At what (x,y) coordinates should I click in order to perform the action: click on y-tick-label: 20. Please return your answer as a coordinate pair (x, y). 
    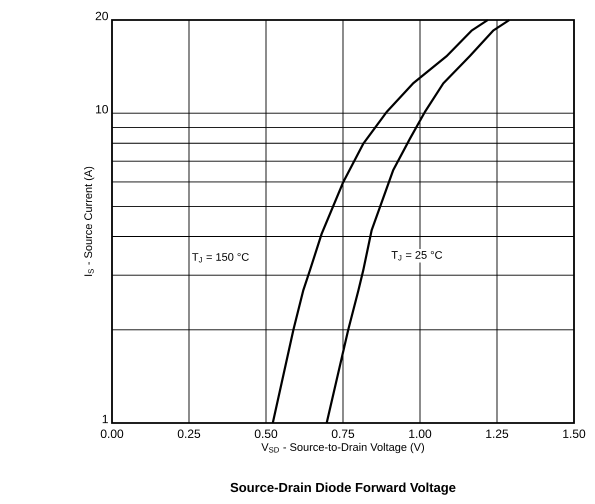
    Looking at the image, I should click on (102, 16).